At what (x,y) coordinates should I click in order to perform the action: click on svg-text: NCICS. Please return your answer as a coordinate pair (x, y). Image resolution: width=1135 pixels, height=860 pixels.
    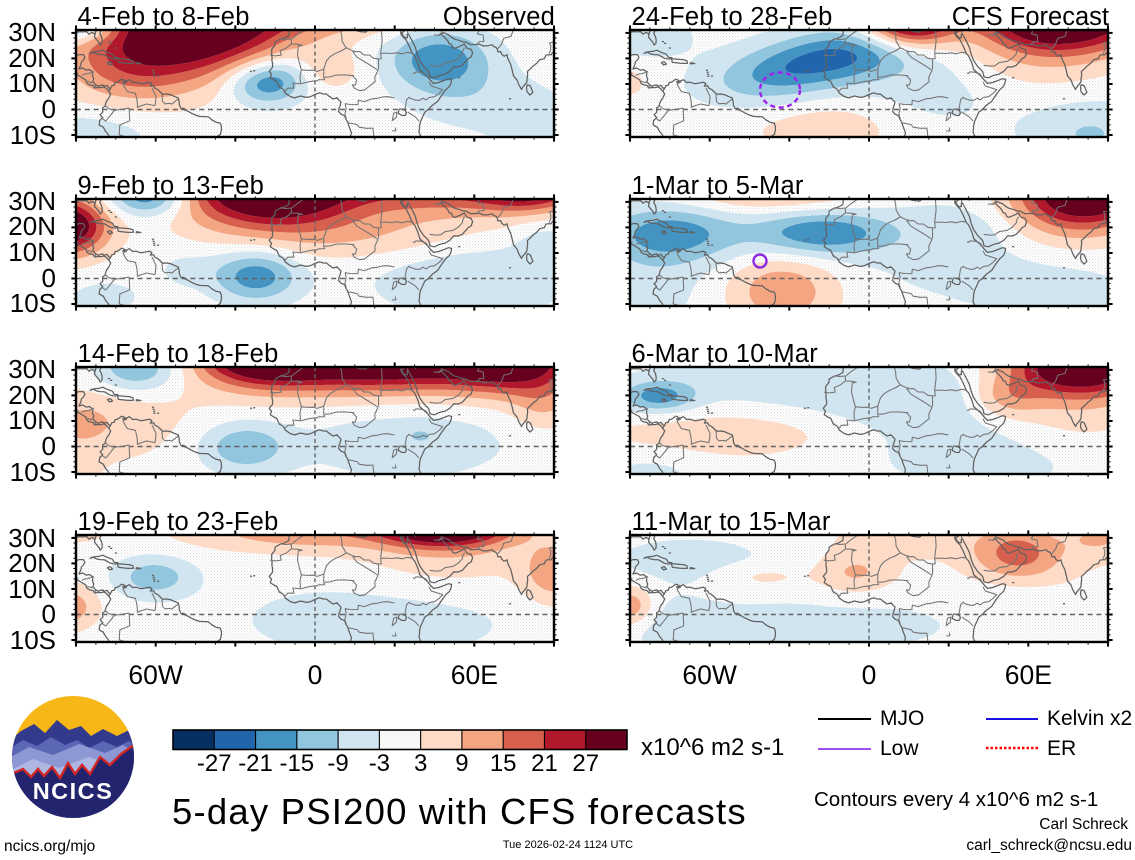
    Looking at the image, I should click on (73, 791).